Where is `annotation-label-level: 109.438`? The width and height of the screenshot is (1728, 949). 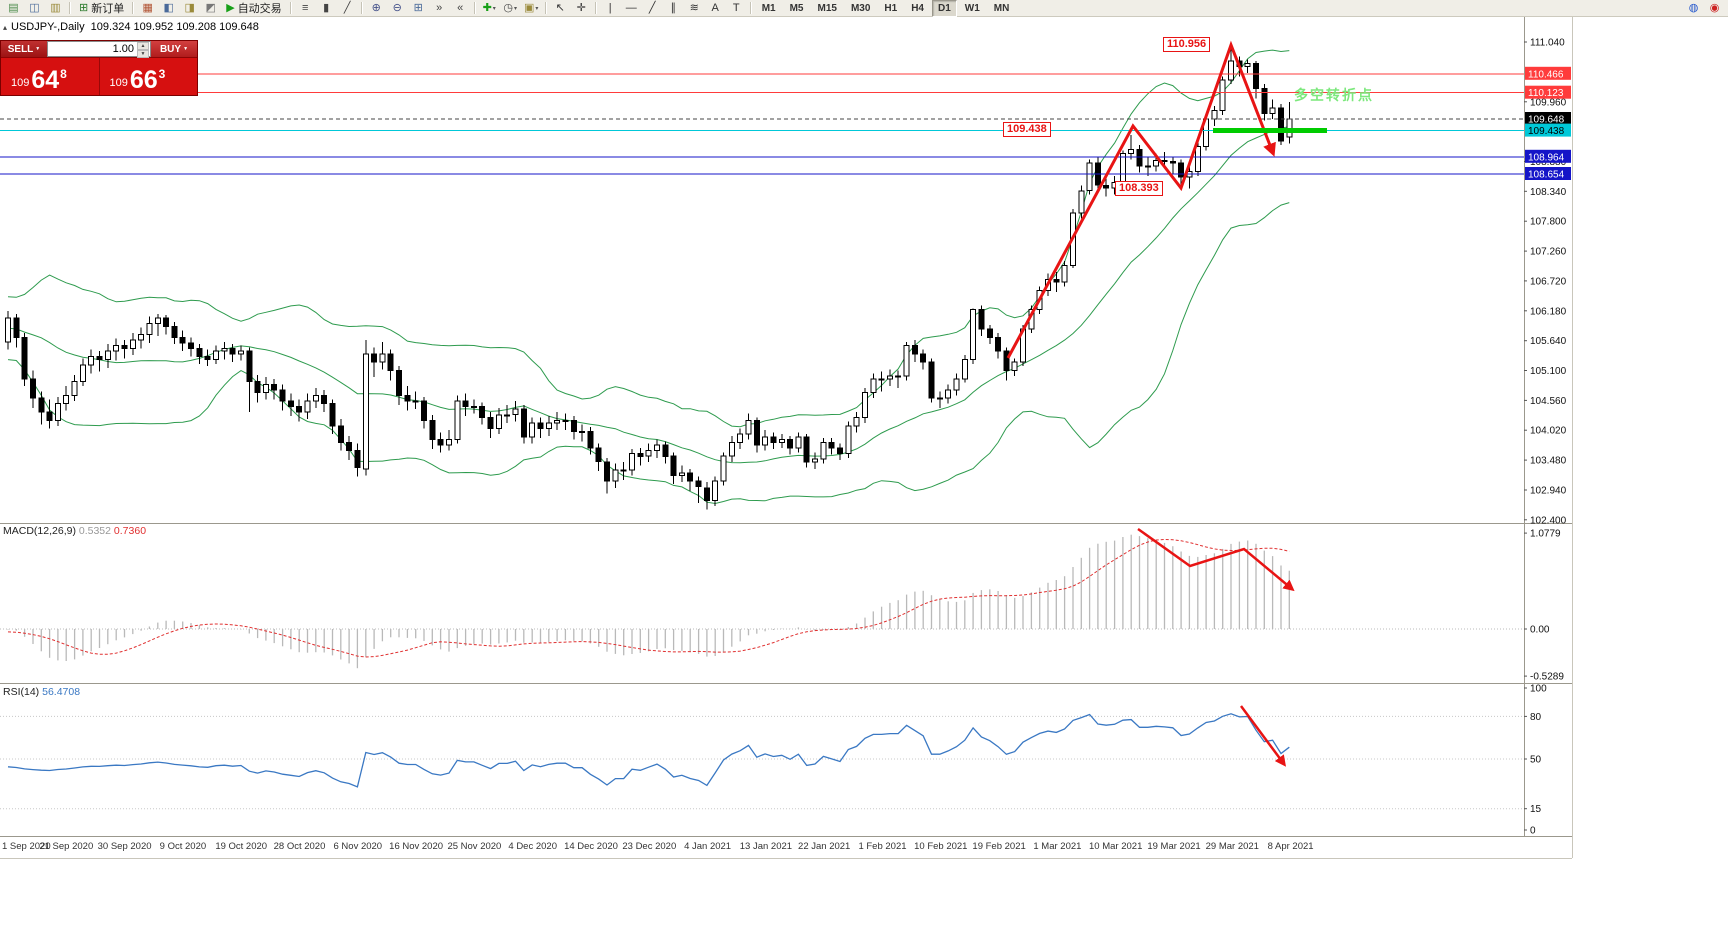
annotation-label-level: 109.438 is located at coordinates (1027, 129).